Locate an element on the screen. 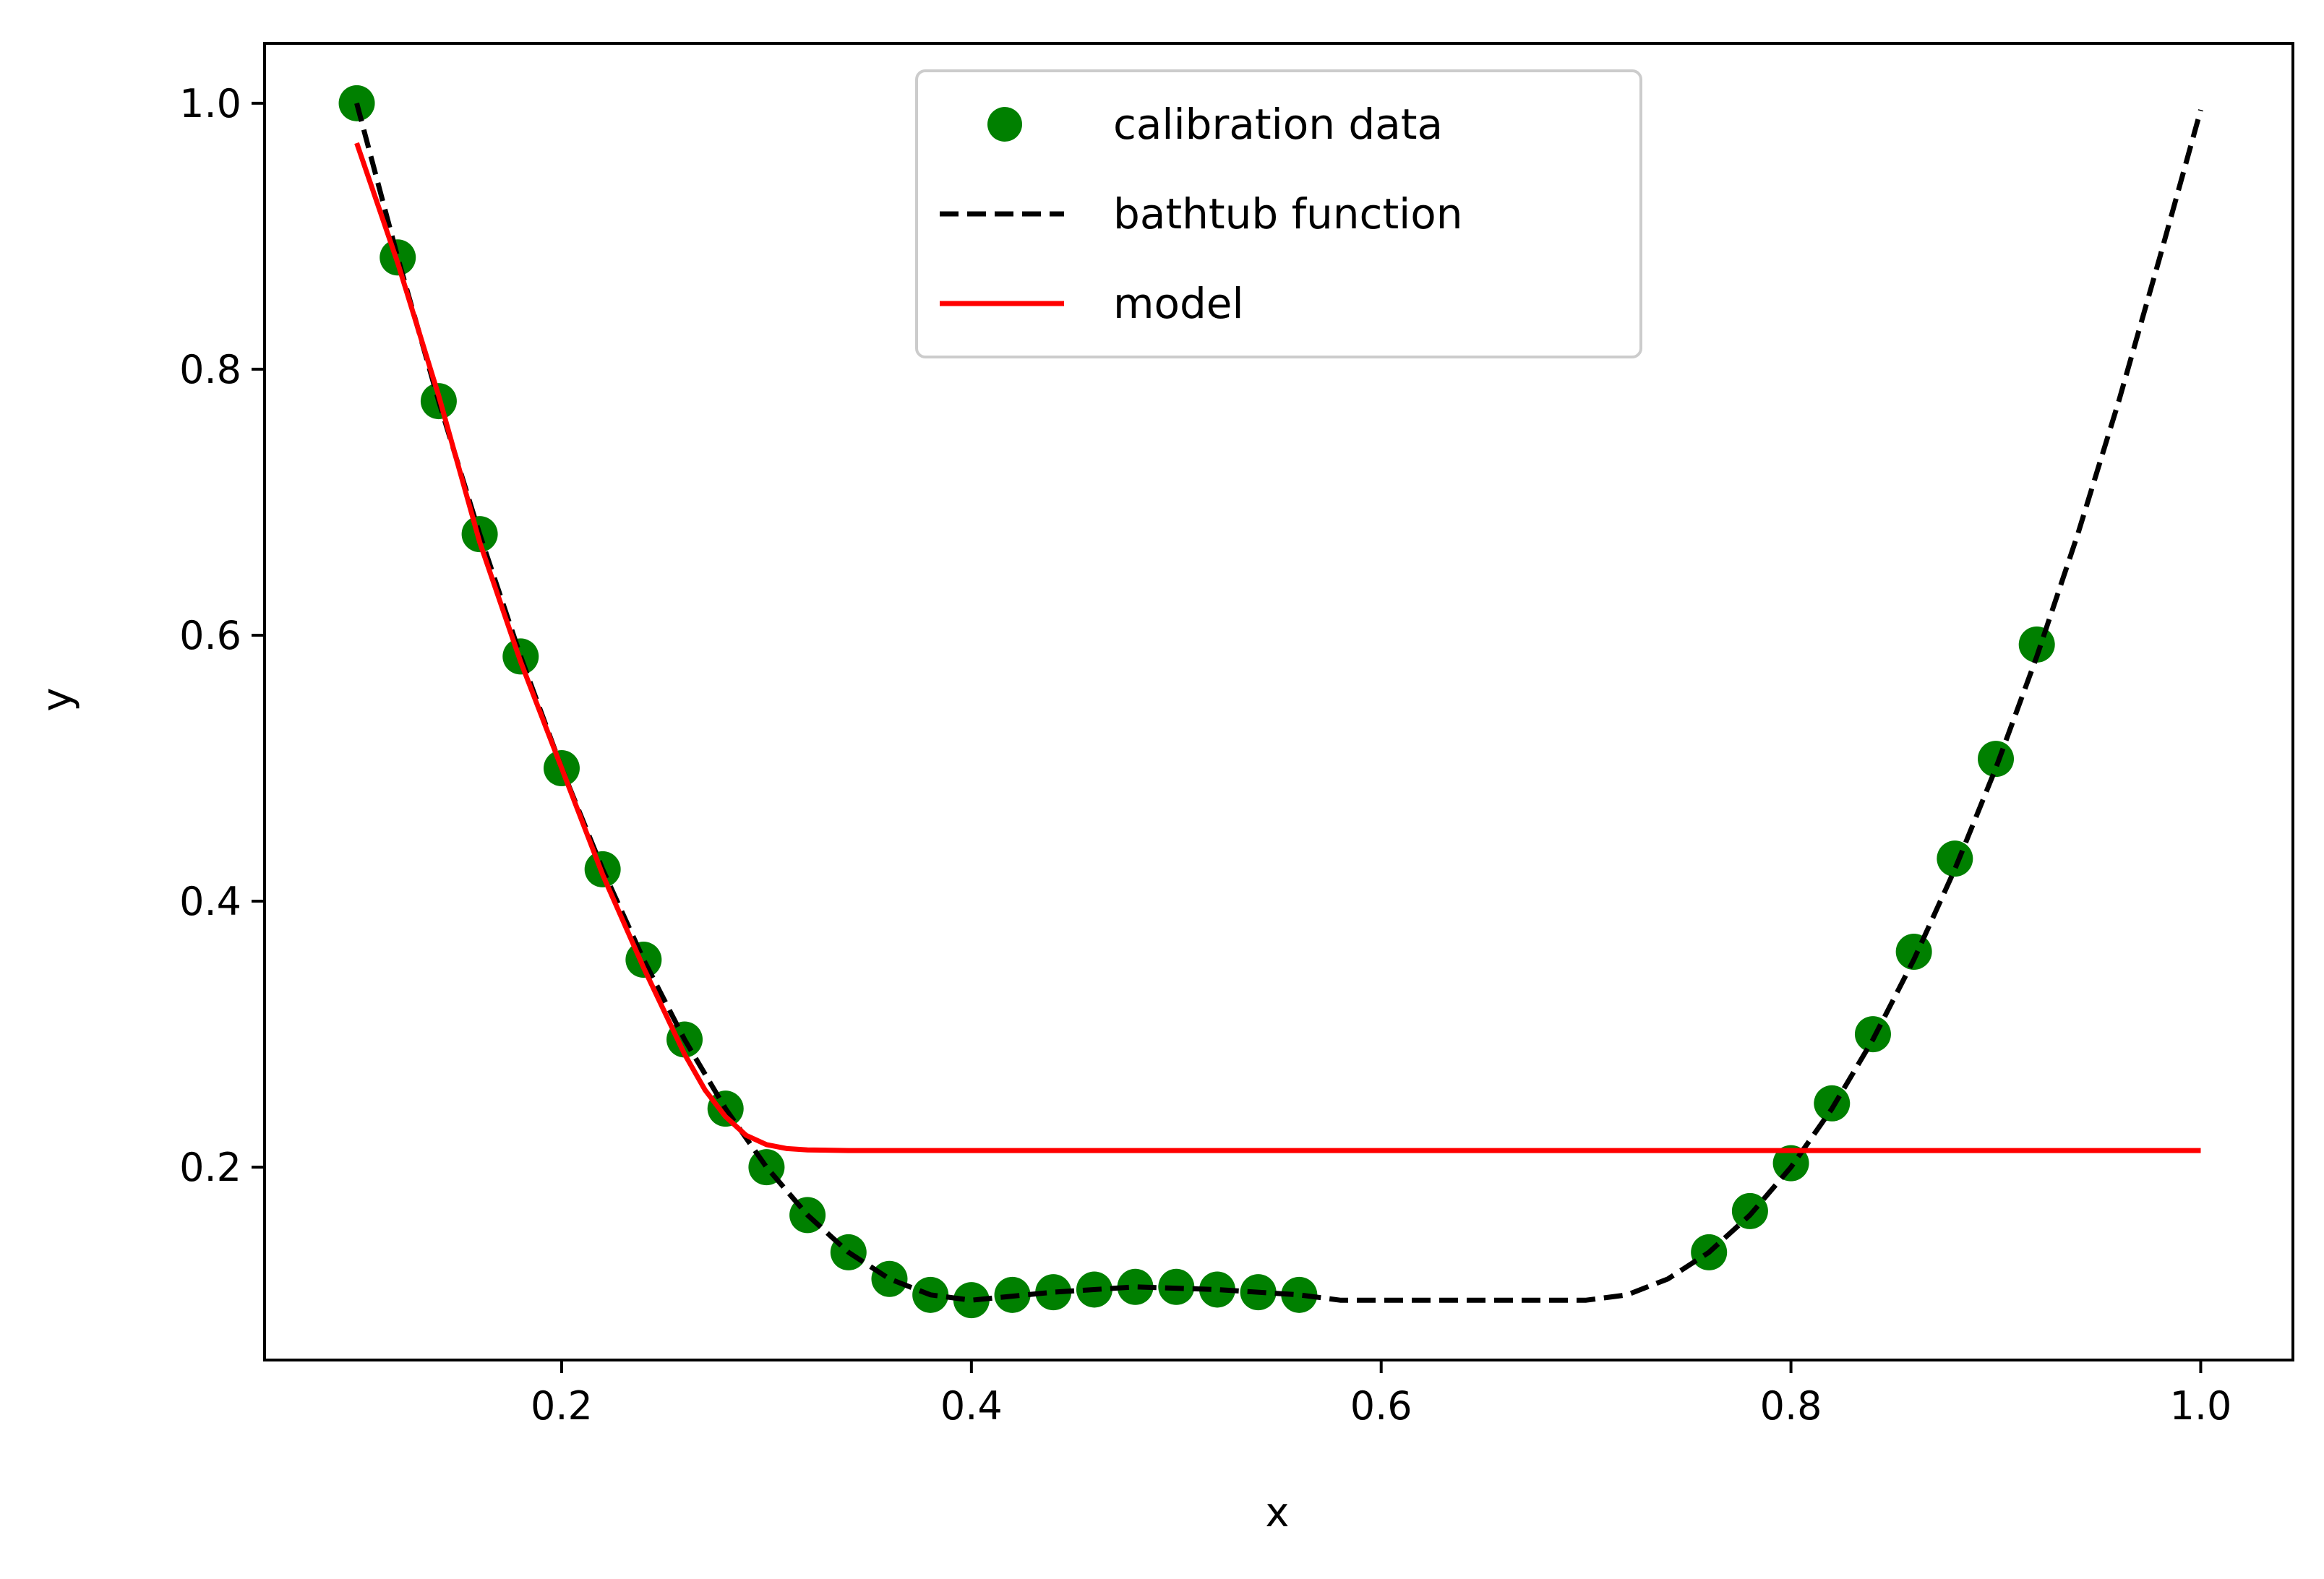  legend: calibration data bathtub function model is located at coordinates (1278, 214).